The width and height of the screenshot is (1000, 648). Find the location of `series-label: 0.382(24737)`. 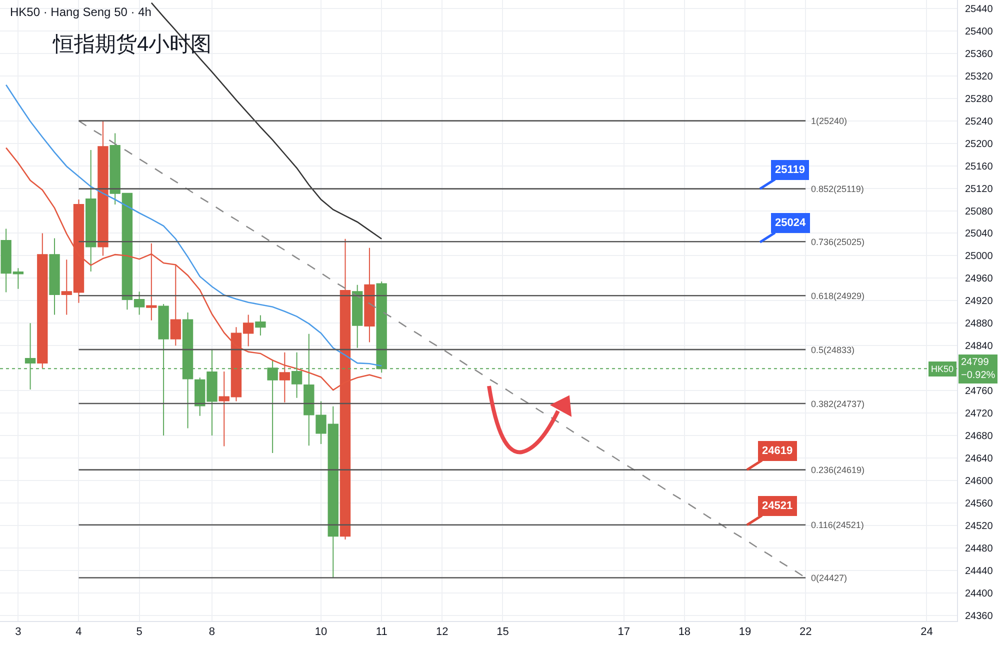

series-label: 0.382(24737) is located at coordinates (838, 404).